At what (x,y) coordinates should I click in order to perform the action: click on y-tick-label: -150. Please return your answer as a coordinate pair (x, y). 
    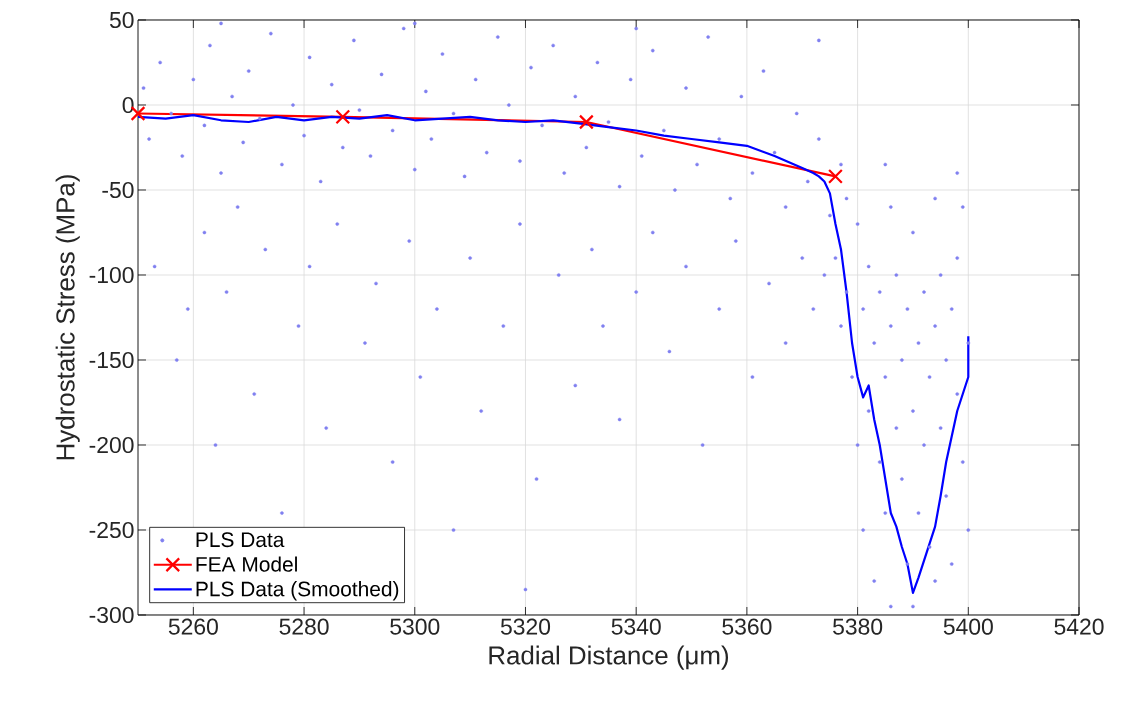
    Looking at the image, I should click on (111, 360).